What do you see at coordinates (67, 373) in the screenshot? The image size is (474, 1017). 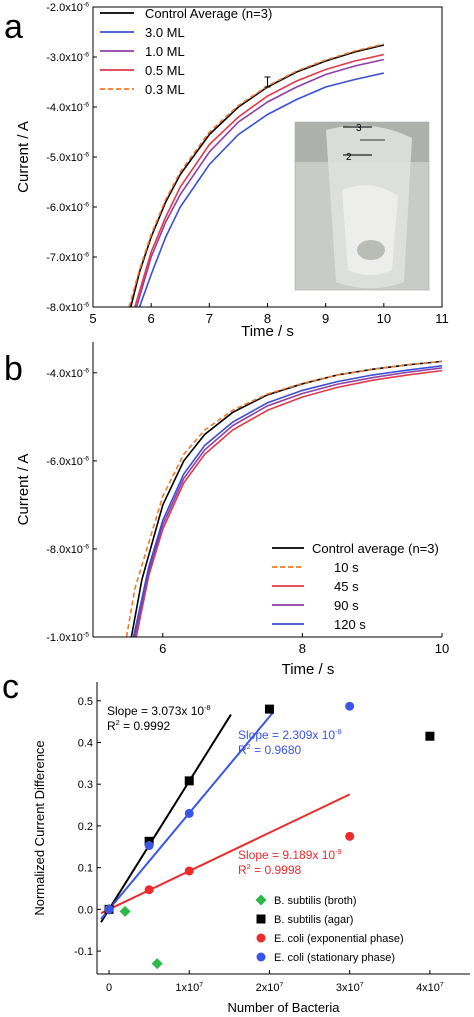 I see `y-tick-label-b: -4.0x10-6` at bounding box center [67, 373].